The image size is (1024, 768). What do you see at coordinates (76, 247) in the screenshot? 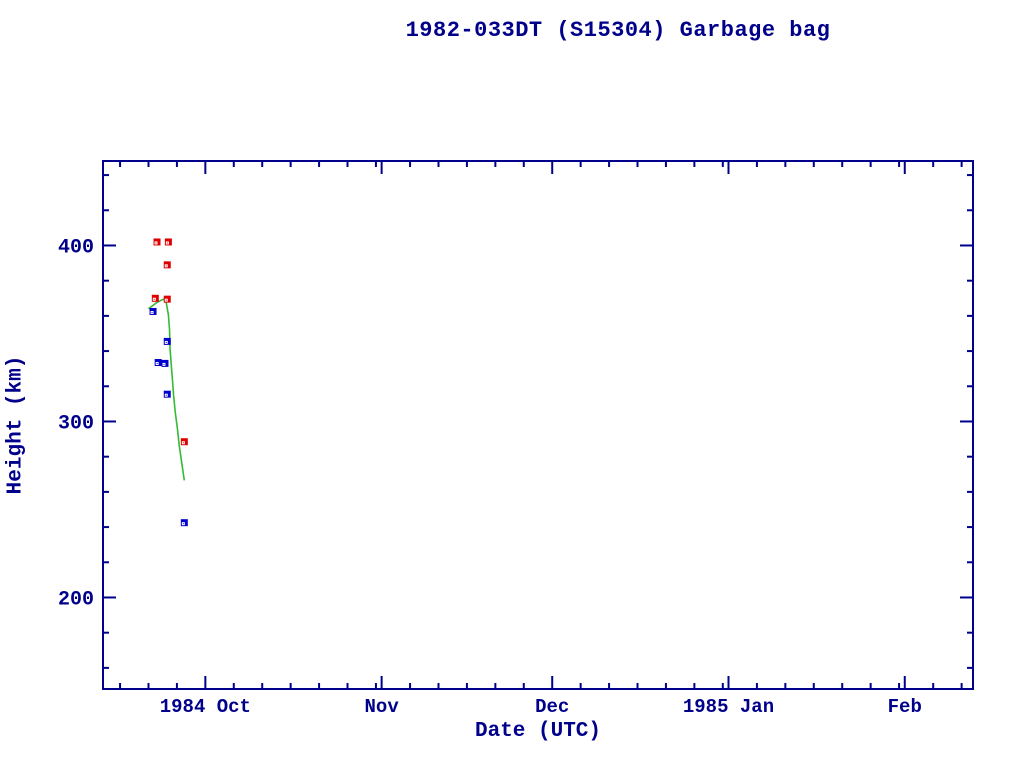
I see `y-axis-tick-label: 400` at bounding box center [76, 247].